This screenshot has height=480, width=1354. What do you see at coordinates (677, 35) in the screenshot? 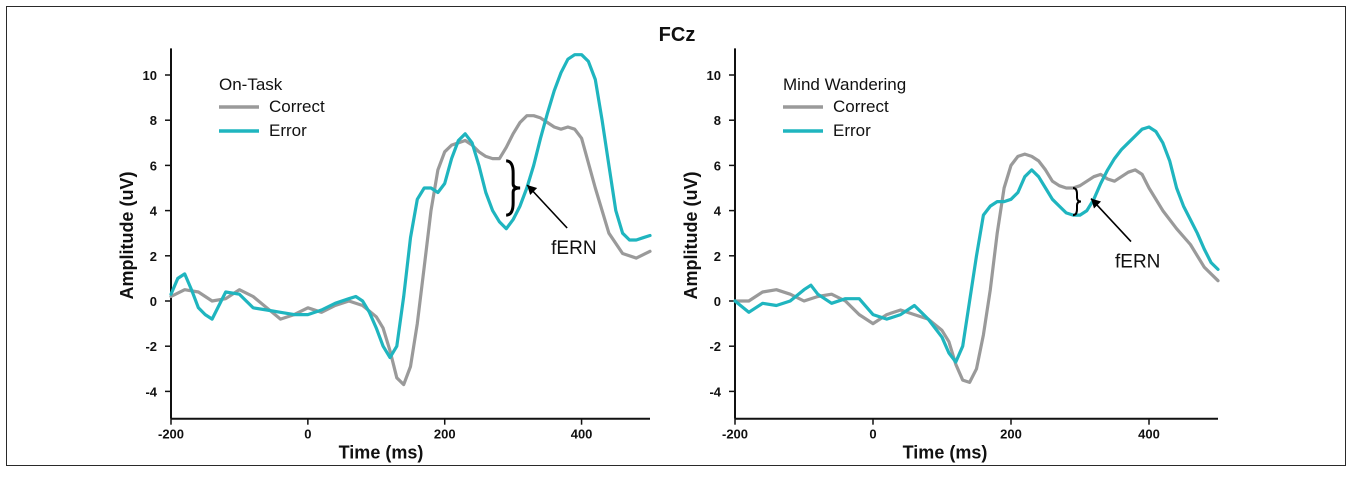
I see `figure-title: FCz` at bounding box center [677, 35].